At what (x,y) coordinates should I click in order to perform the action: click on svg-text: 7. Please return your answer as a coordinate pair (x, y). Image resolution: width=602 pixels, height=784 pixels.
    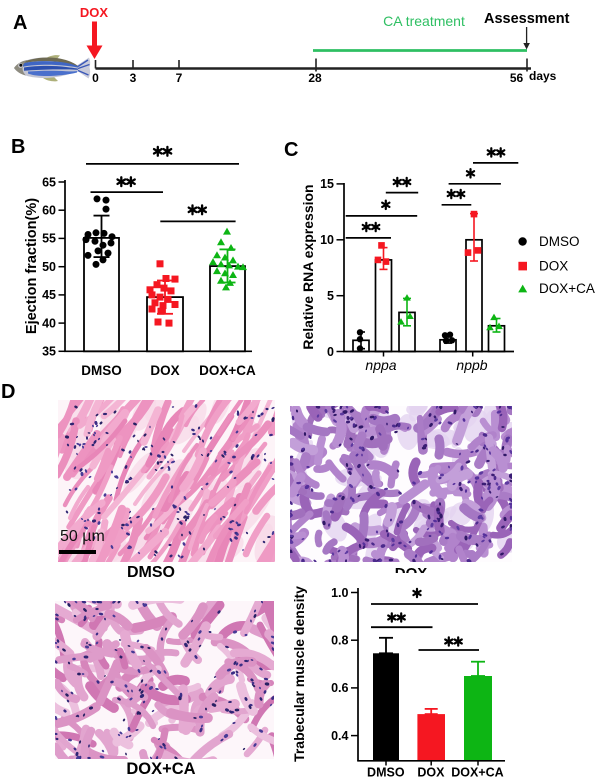
    Looking at the image, I should click on (179, 78).